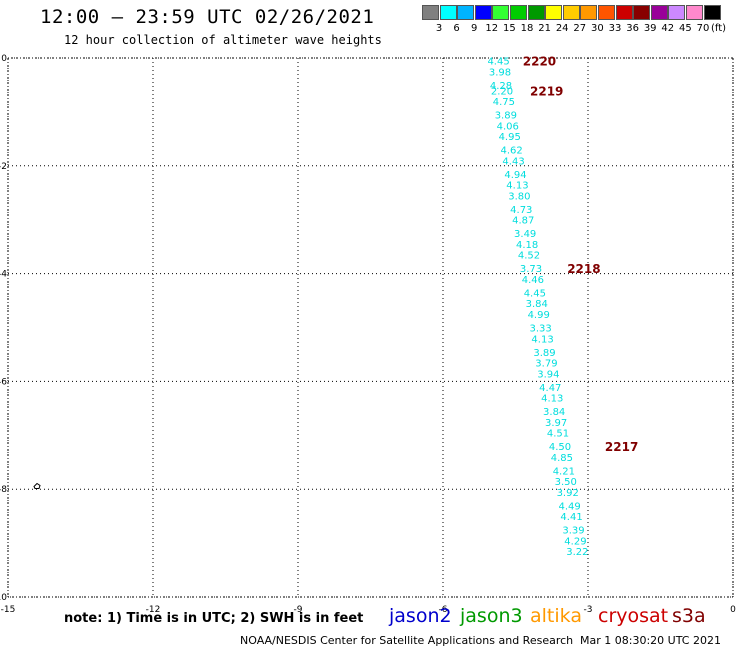 This screenshot has width=740, height=650. Describe the element at coordinates (560, 447) in the screenshot. I see `swh-value: 4.50` at that location.